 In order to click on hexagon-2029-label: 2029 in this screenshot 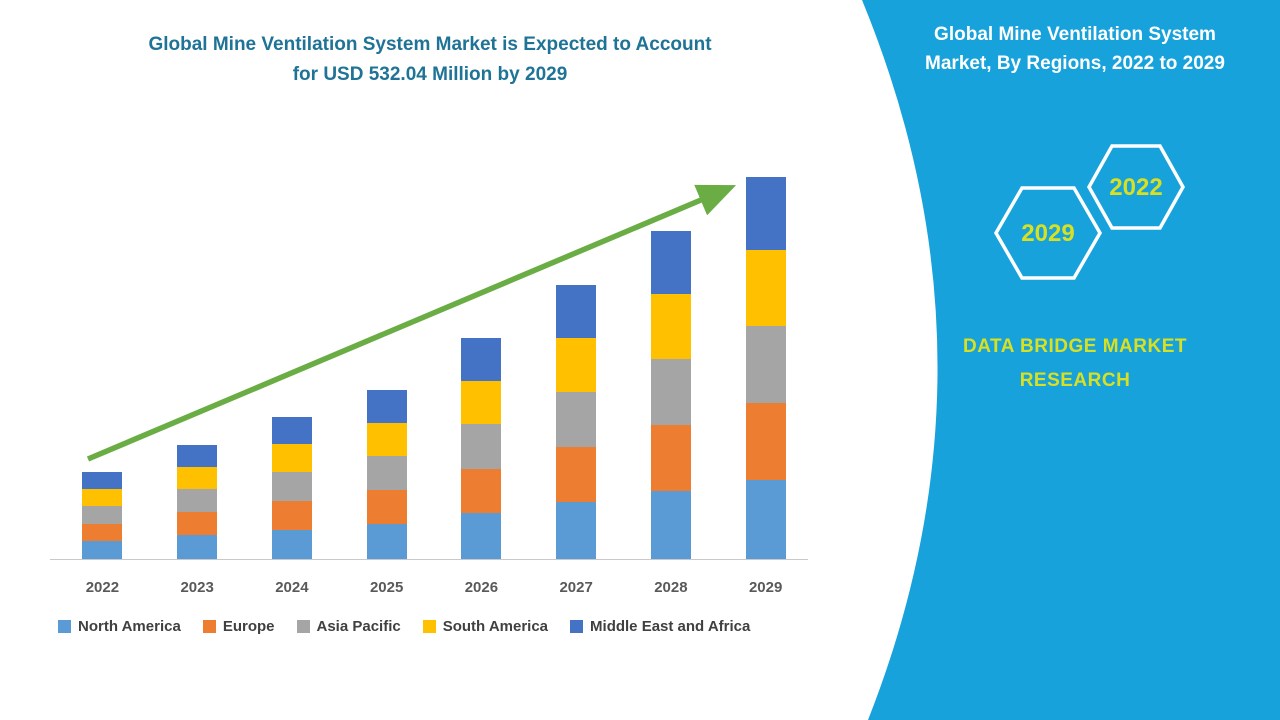, I will do `click(1047, 233)`.